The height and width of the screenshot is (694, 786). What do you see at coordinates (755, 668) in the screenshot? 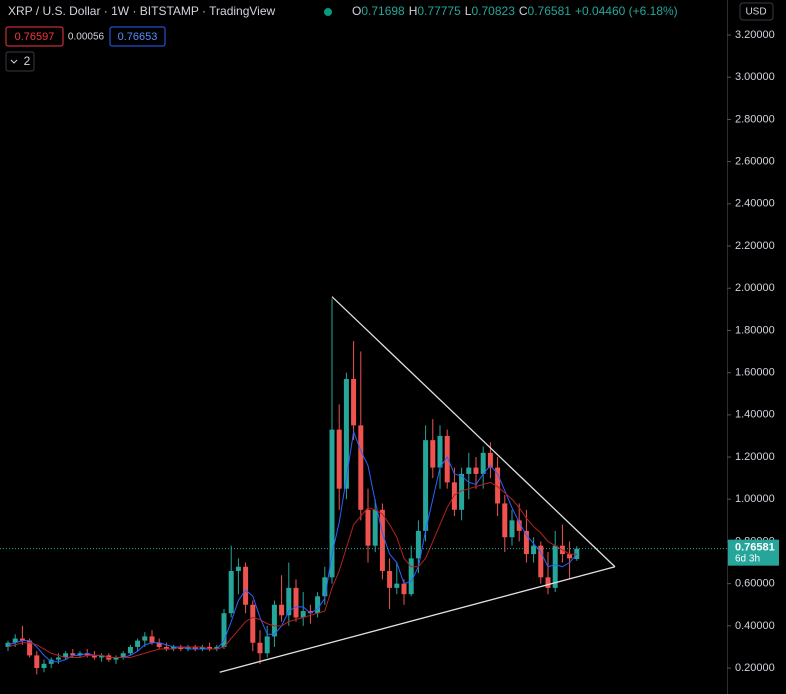
I see `y-tick-label: 0.20000` at bounding box center [755, 668].